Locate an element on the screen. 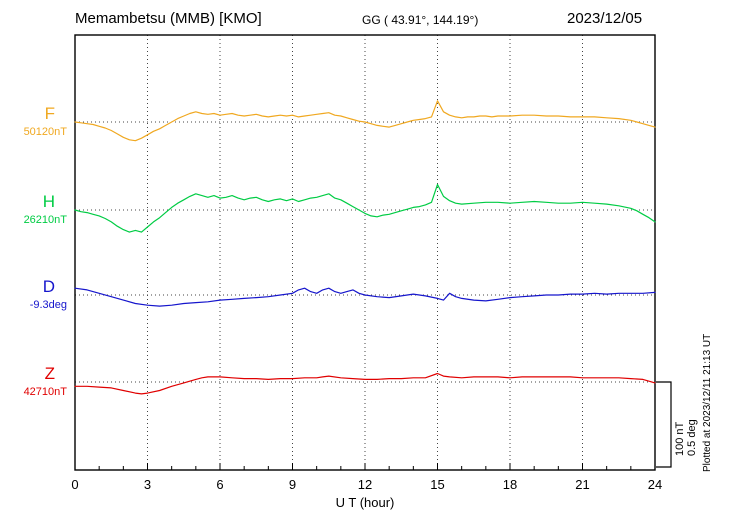 The width and height of the screenshot is (730, 520). trace-H is located at coordinates (365, 208).